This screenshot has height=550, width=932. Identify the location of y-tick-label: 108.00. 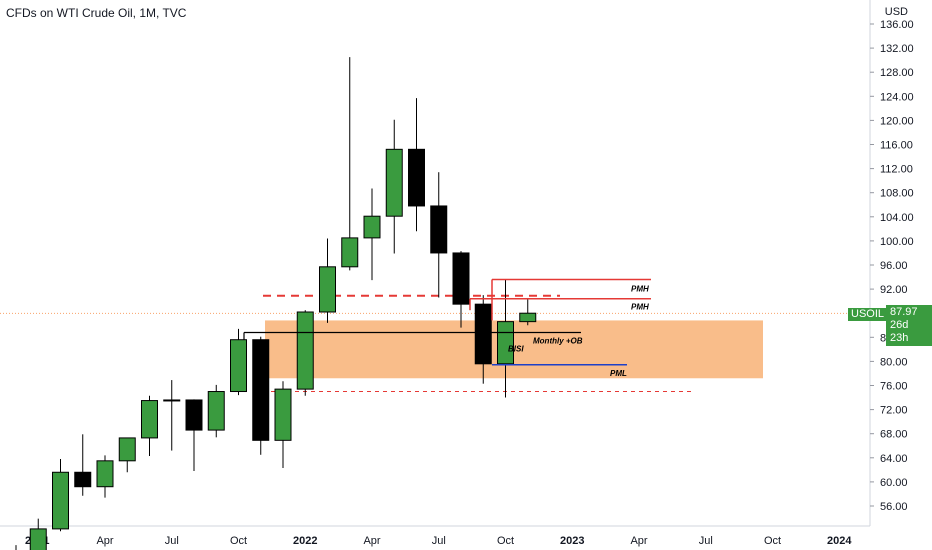
(897, 194).